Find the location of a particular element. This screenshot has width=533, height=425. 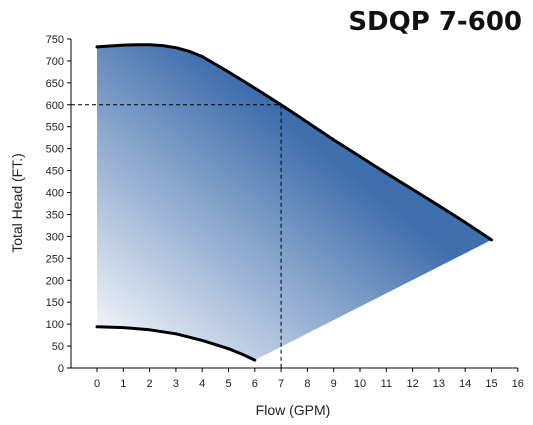

y-tick-label: 750 is located at coordinates (55, 40).